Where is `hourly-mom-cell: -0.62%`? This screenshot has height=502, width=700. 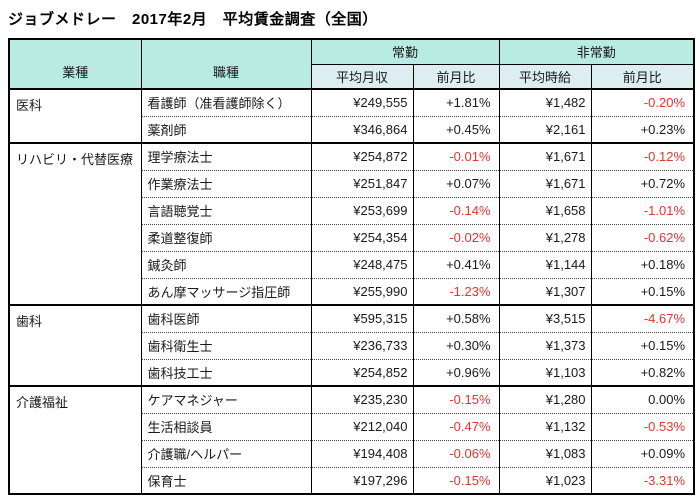
hourly-mom-cell: -0.62% is located at coordinates (642, 237).